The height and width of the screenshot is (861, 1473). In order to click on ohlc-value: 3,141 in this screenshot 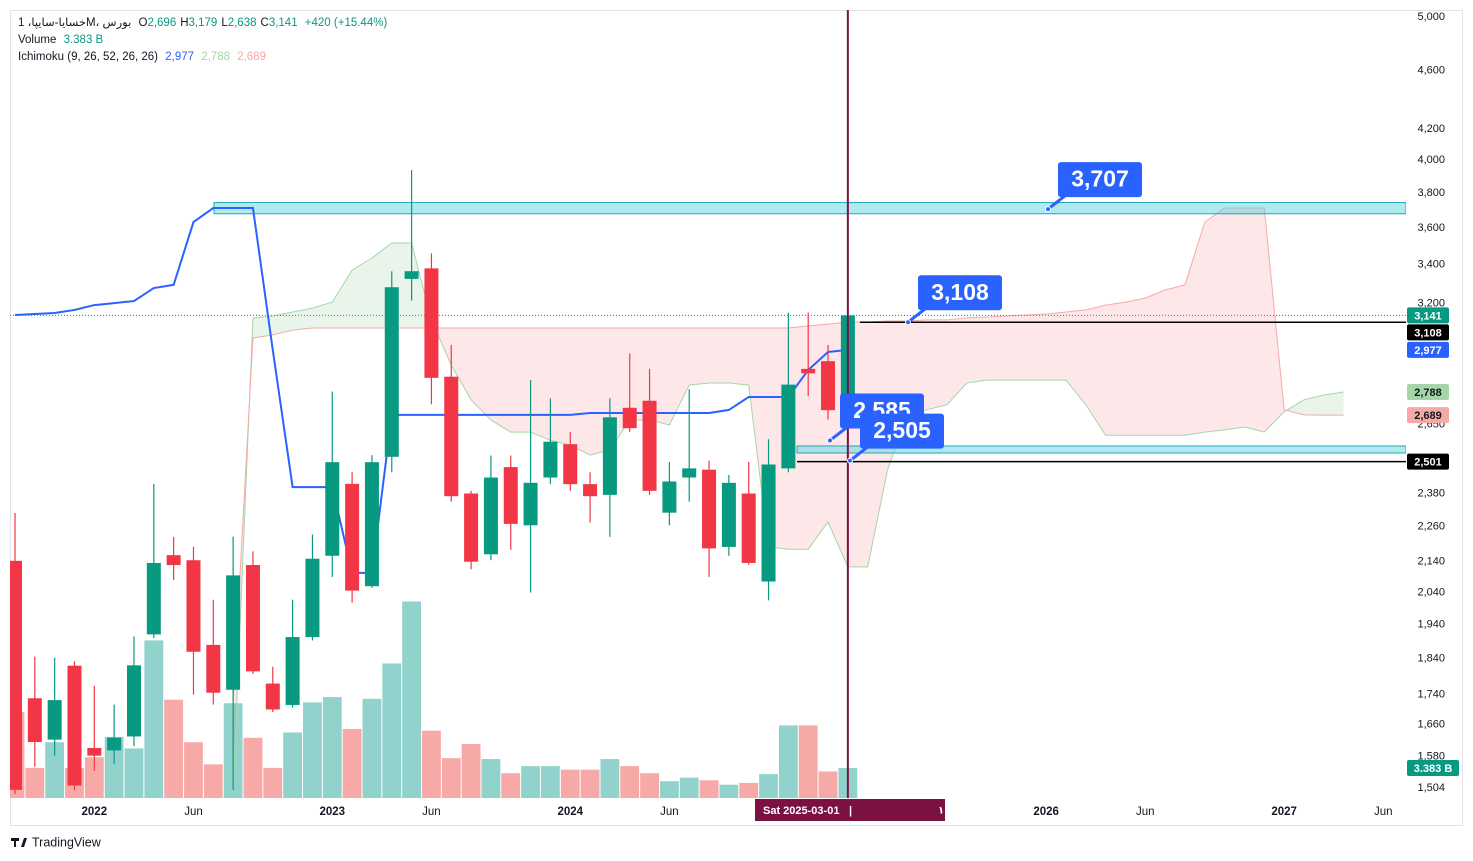, I will do `click(283, 23)`.